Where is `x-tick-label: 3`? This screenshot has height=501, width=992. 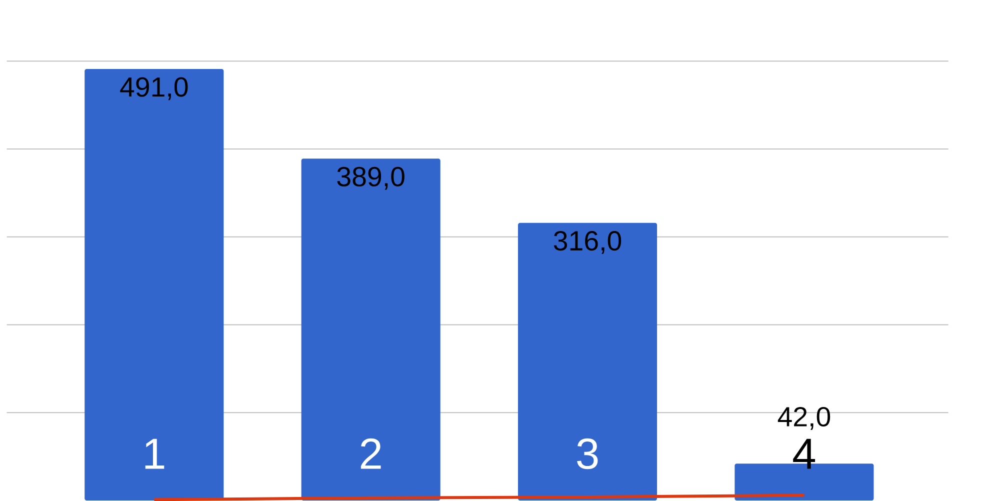 x-tick-label: 3 is located at coordinates (587, 454).